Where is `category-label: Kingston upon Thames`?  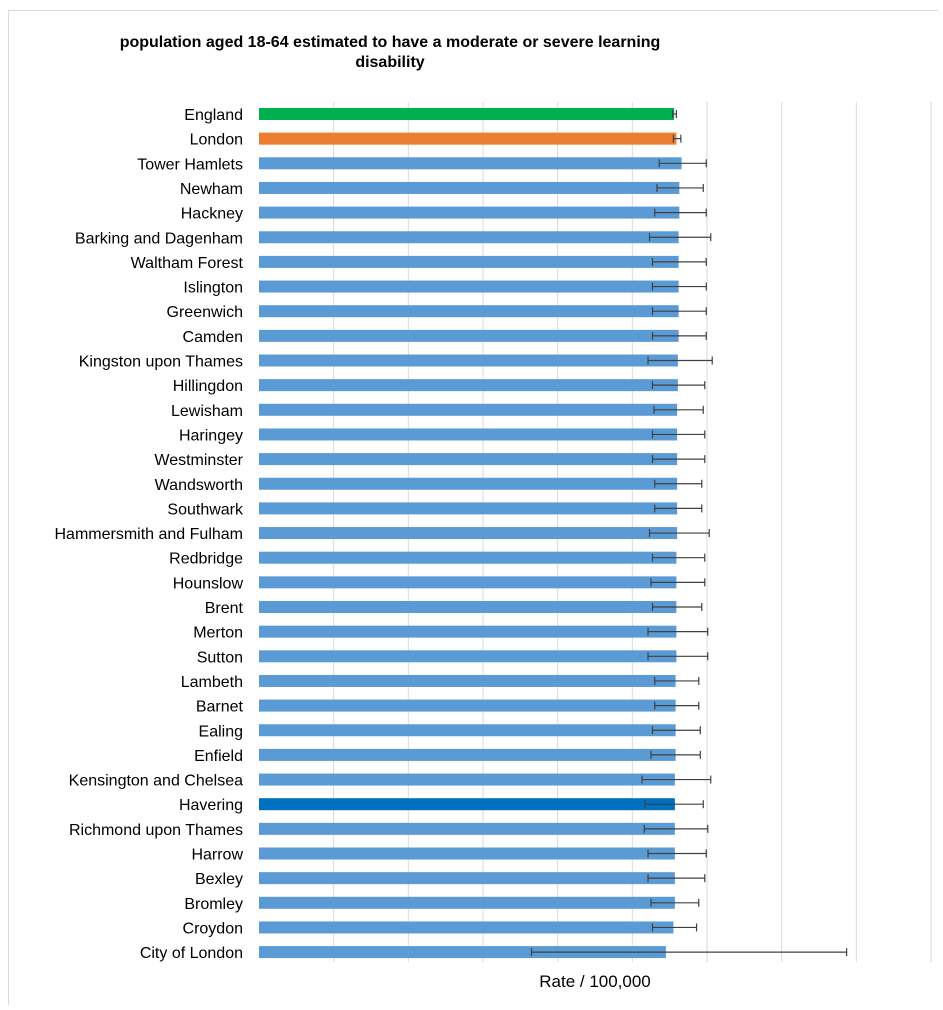
category-label: Kingston upon Thames is located at coordinates (161, 362).